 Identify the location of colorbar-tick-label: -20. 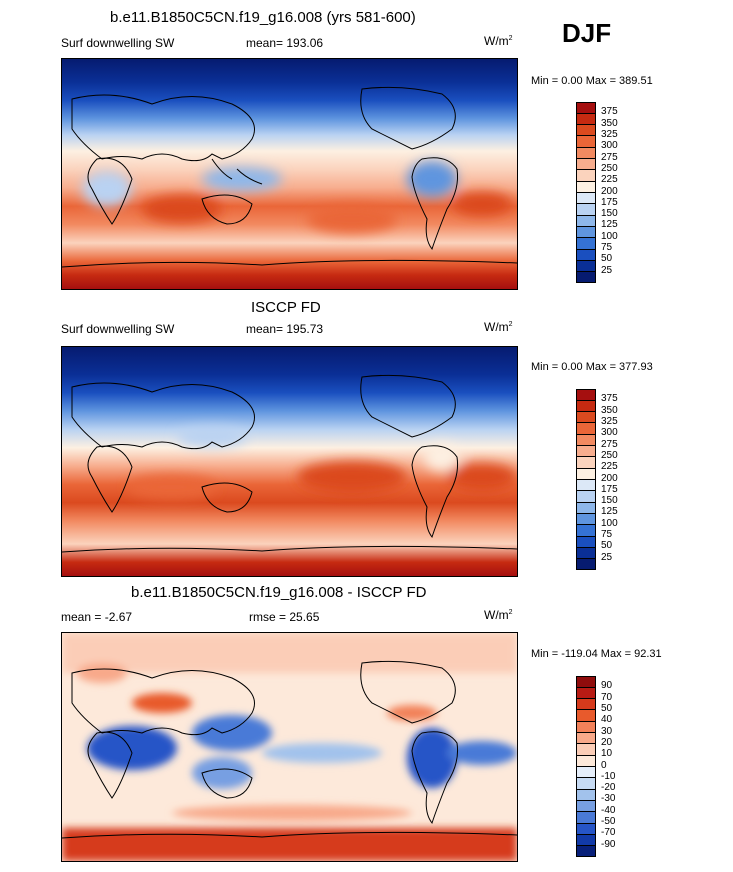
(608, 788).